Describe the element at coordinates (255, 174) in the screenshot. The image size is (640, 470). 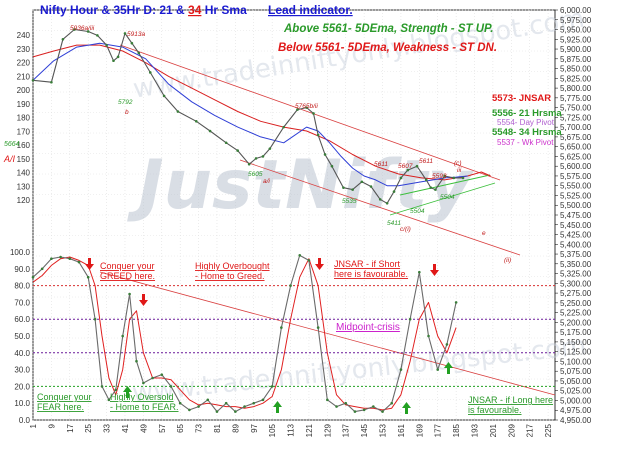
I see `wave-label-4: 5605` at that location.